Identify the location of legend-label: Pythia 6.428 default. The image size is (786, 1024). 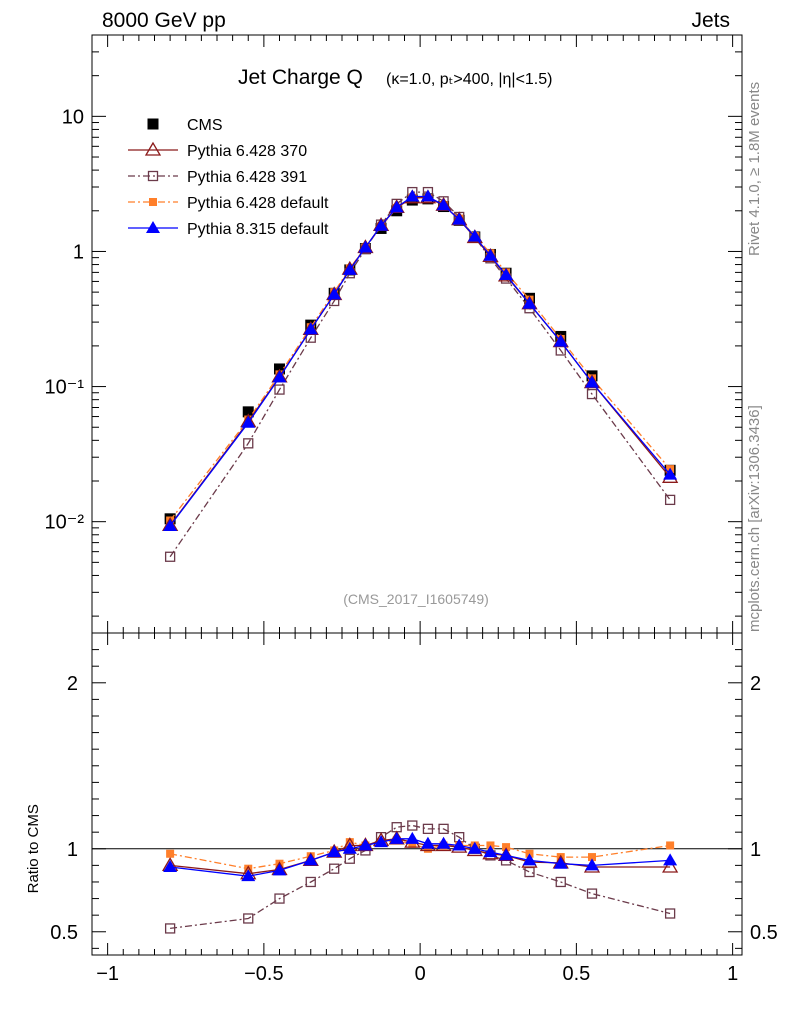
(258, 203).